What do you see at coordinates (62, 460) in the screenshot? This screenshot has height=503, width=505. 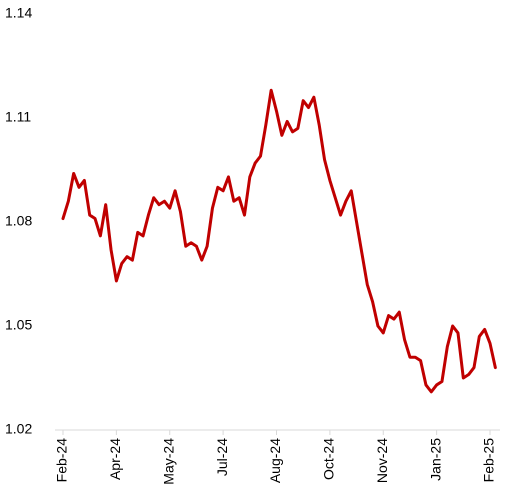 I see `x-tick-label: Feb-24` at bounding box center [62, 460].